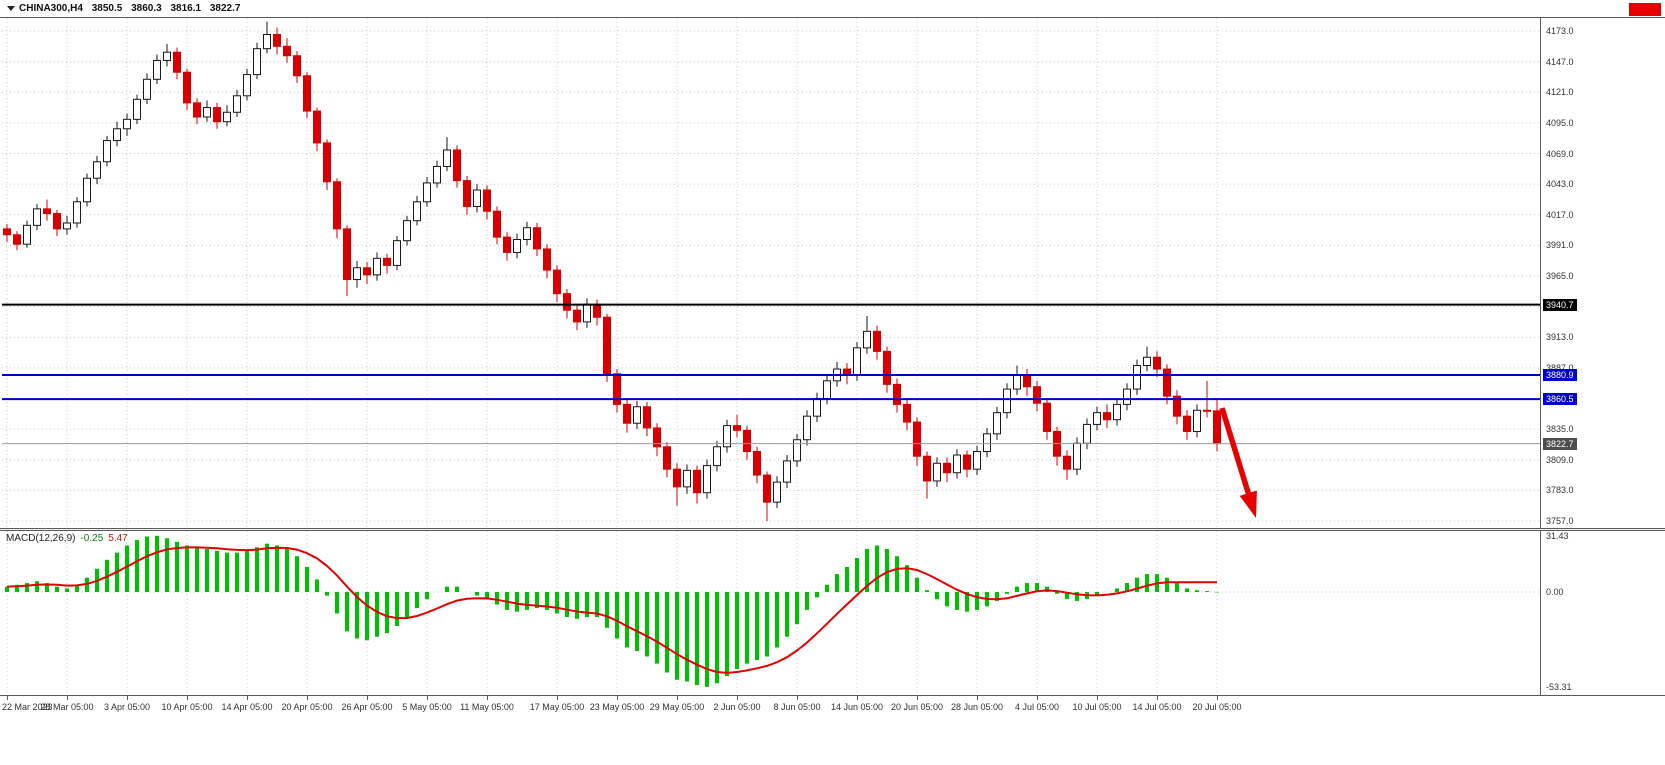 The width and height of the screenshot is (1665, 765). What do you see at coordinates (307, 707) in the screenshot?
I see `time-axis-label: 20 Apr 05:00` at bounding box center [307, 707].